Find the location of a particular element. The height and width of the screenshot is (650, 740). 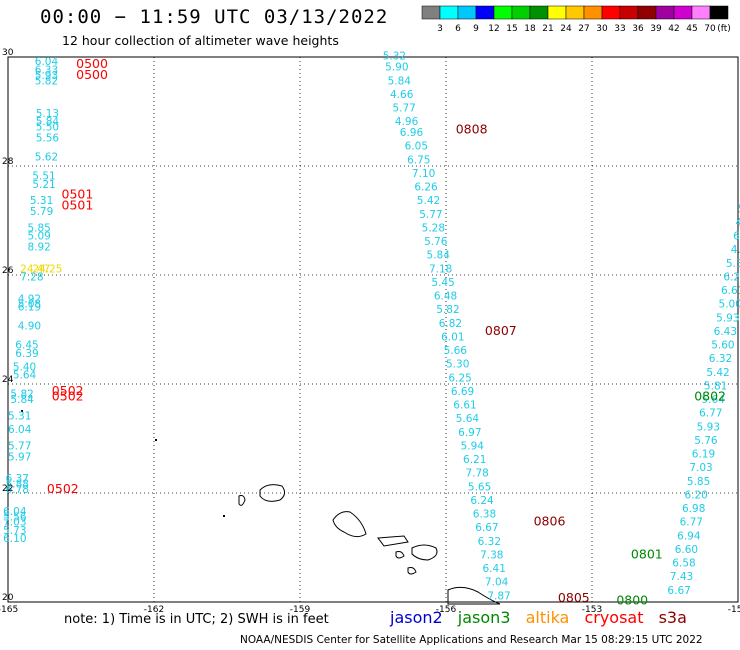

colorbar-label: 21 is located at coordinates (547, 29).